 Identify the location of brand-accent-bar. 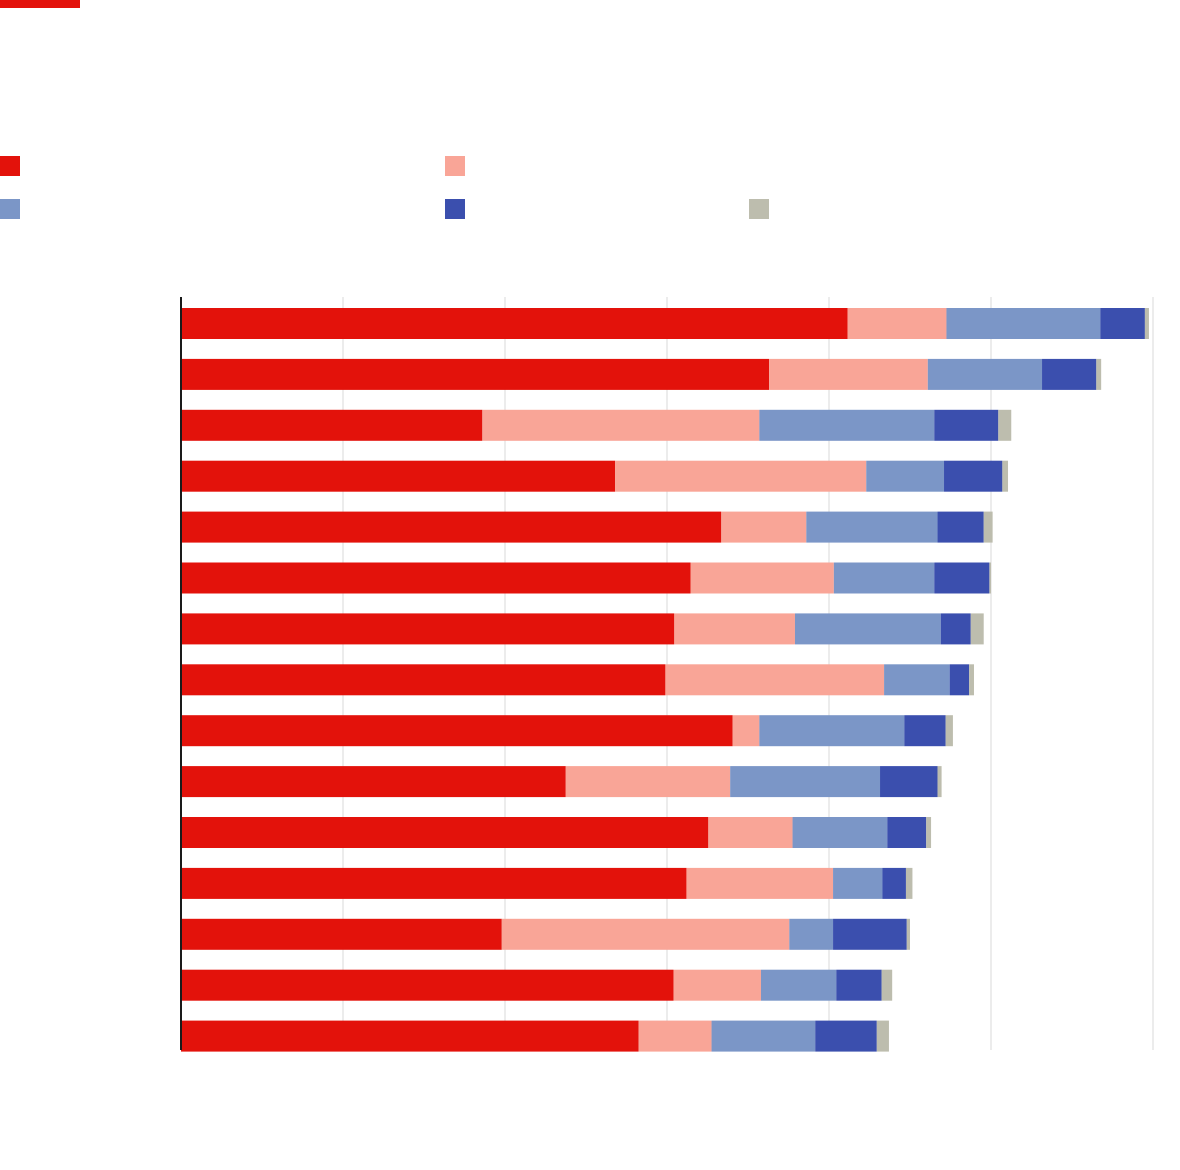
(40, 4).